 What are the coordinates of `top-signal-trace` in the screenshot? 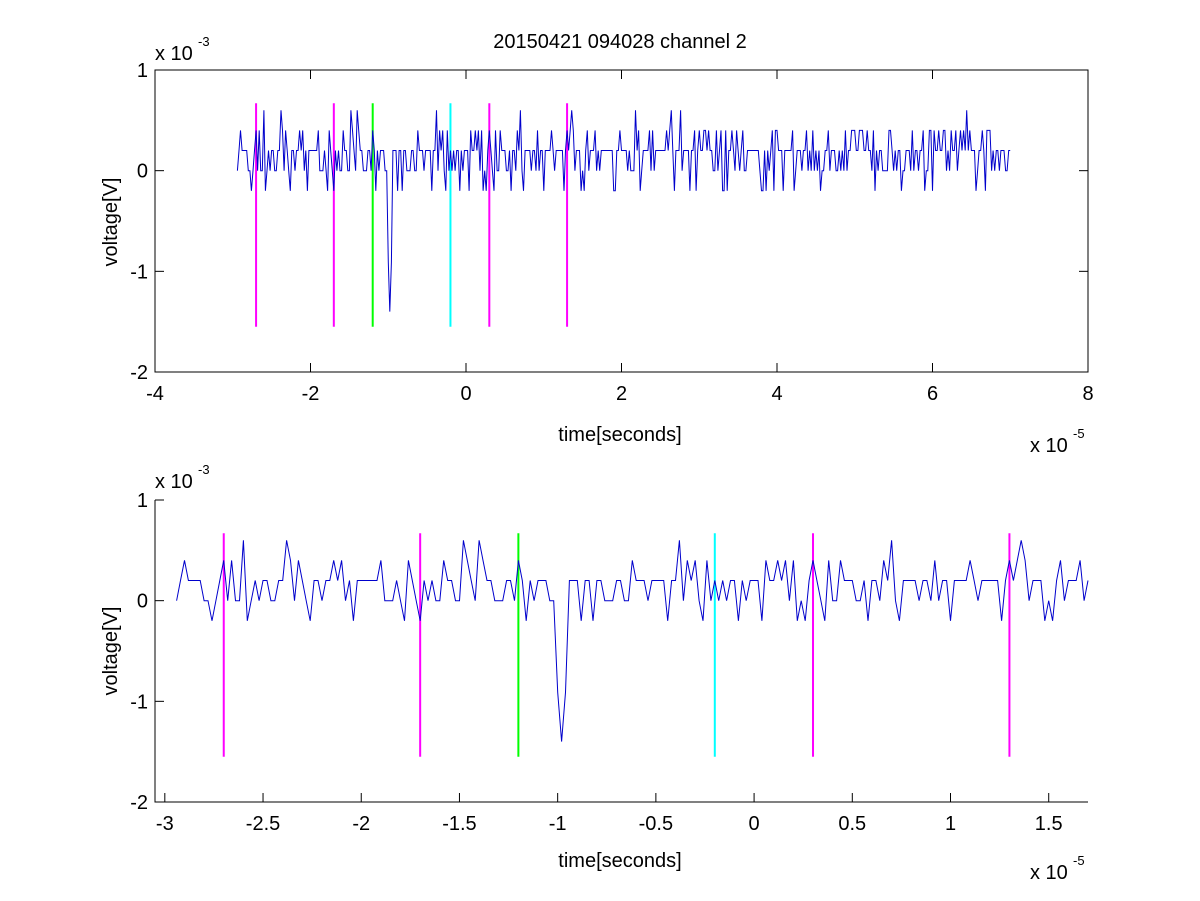 It's located at (623, 211).